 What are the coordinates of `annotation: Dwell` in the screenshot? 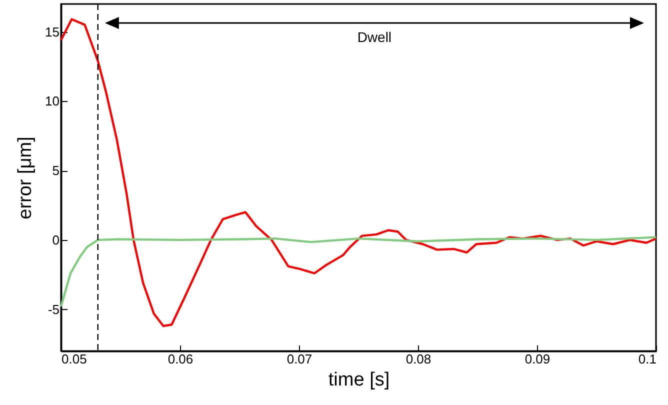 It's located at (374, 37).